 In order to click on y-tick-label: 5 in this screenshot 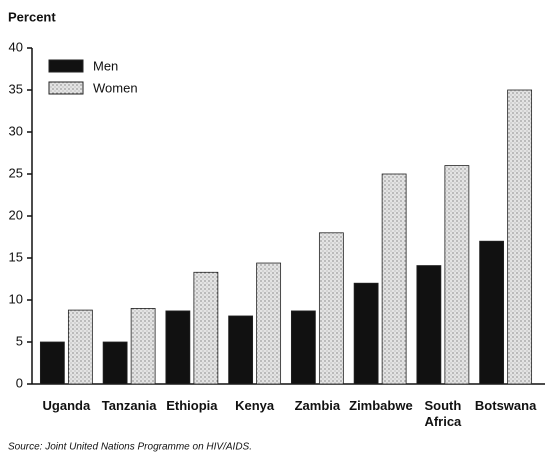, I will do `click(19, 340)`.